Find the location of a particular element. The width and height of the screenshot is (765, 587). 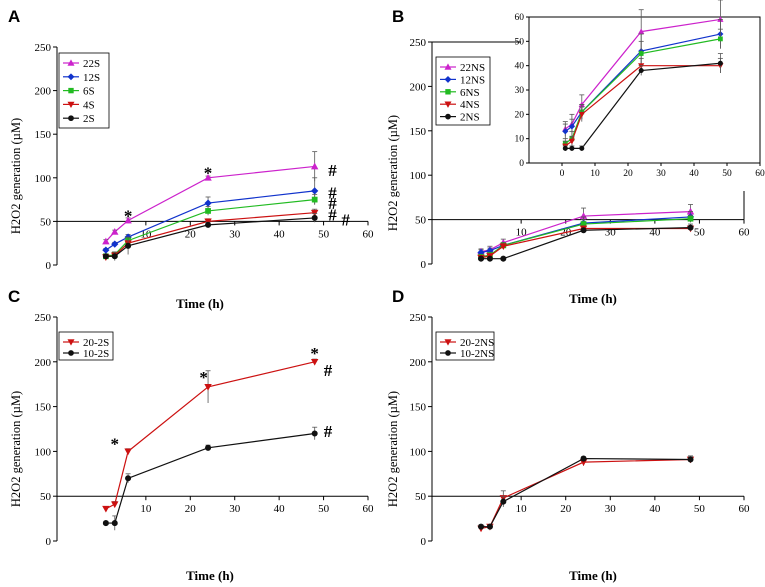

legend-marker-6S is located at coordinates (71, 90).